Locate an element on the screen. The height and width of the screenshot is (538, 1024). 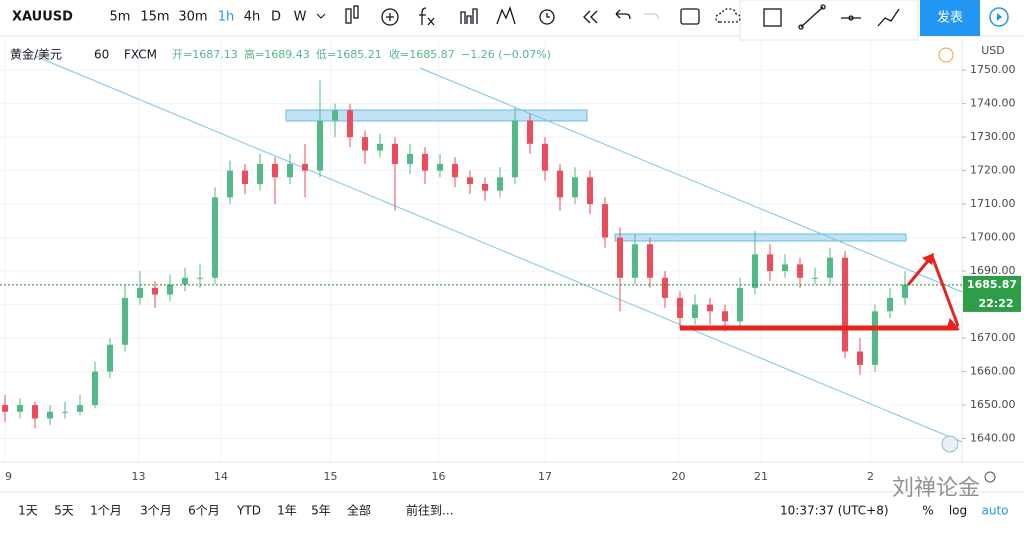
x-tick-label: 17 is located at coordinates (545, 476).